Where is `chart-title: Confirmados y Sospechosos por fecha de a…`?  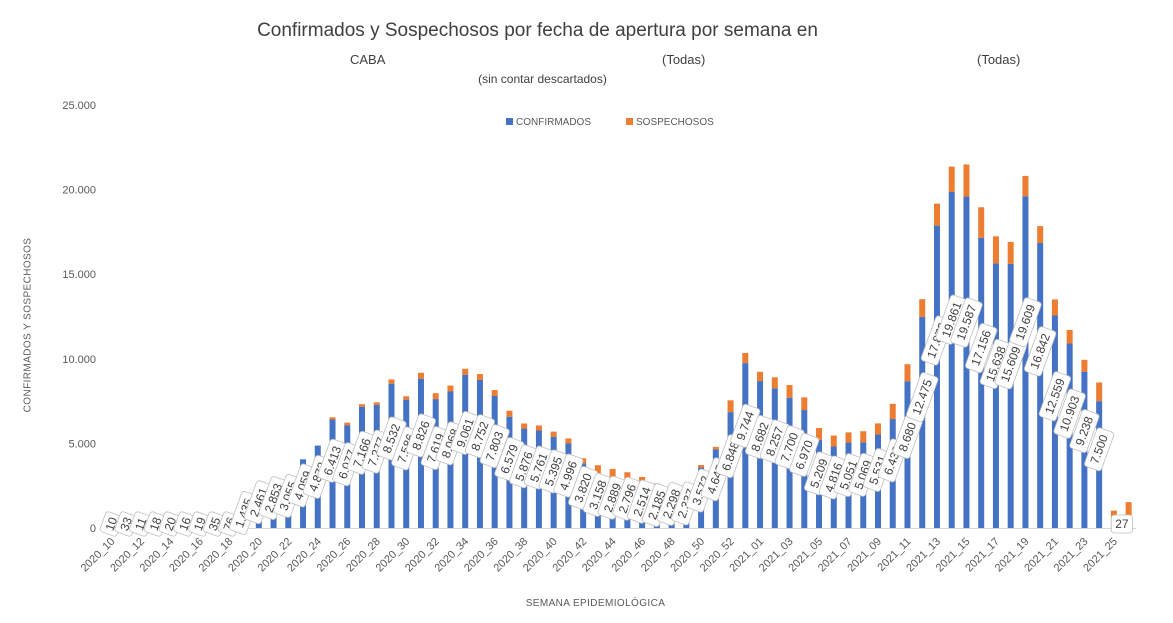 chart-title: Confirmados y Sospechosos por fecha de a… is located at coordinates (537, 30).